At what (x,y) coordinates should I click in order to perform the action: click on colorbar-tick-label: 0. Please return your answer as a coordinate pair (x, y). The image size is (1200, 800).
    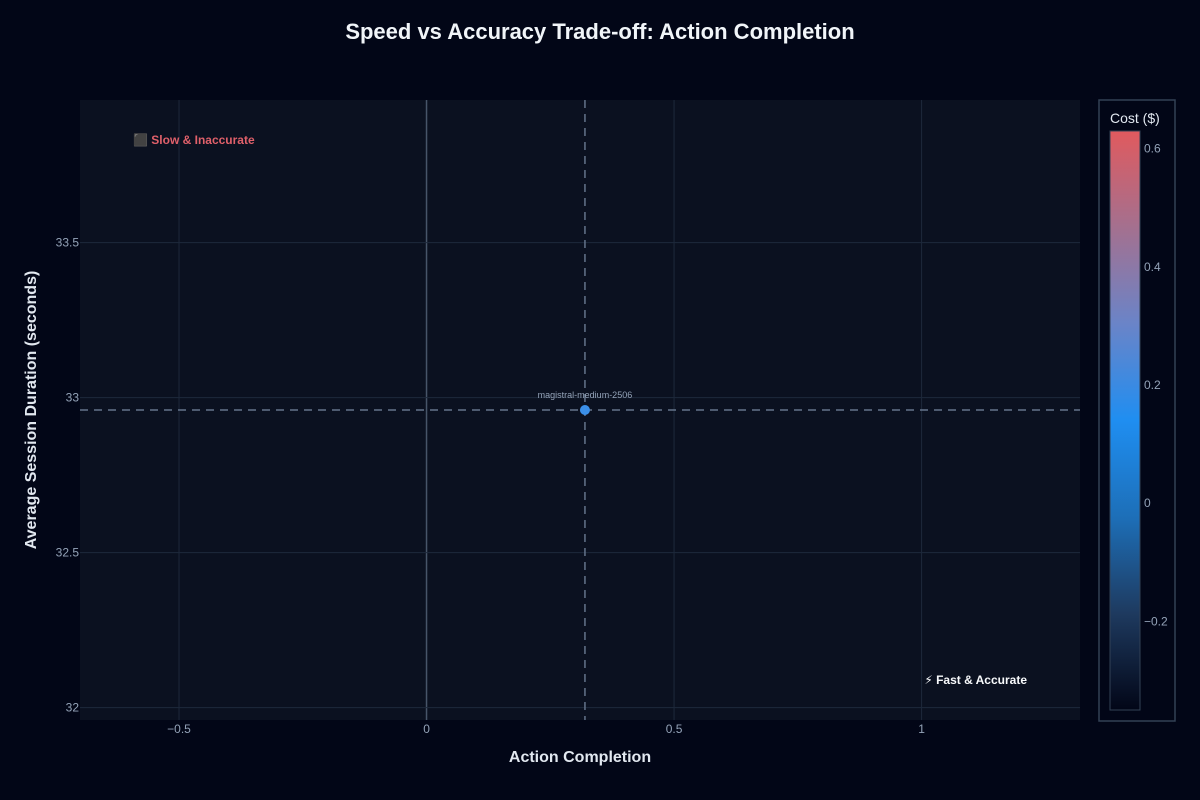
    Looking at the image, I should click on (1147, 503).